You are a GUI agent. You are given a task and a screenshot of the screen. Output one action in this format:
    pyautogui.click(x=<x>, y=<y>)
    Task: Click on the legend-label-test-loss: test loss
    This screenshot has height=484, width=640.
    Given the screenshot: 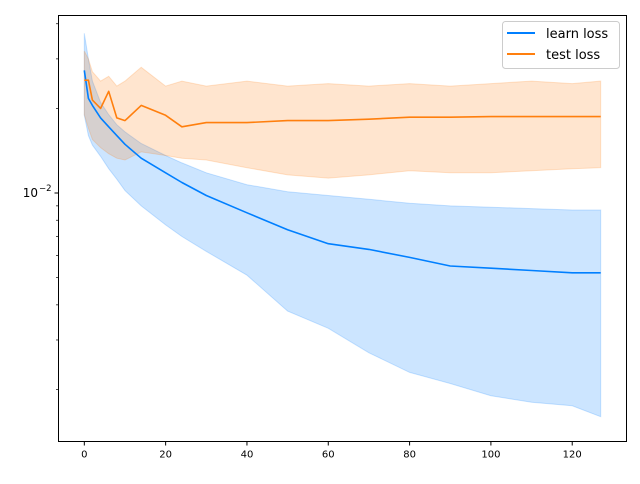 What is the action you would take?
    pyautogui.click(x=573, y=55)
    